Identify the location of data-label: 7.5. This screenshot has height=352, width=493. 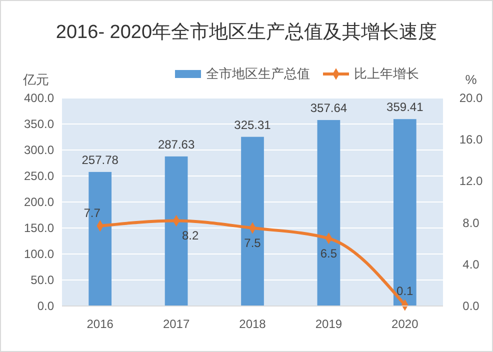
(253, 243).